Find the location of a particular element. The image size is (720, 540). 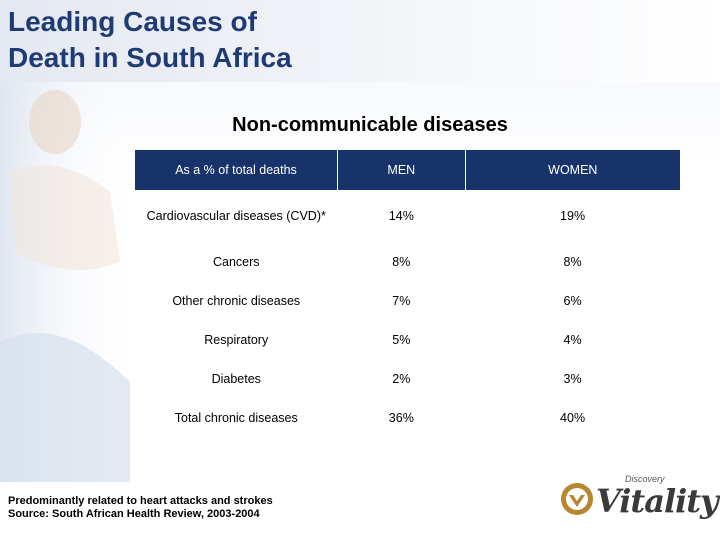

row-label: Cancers is located at coordinates (236, 261).